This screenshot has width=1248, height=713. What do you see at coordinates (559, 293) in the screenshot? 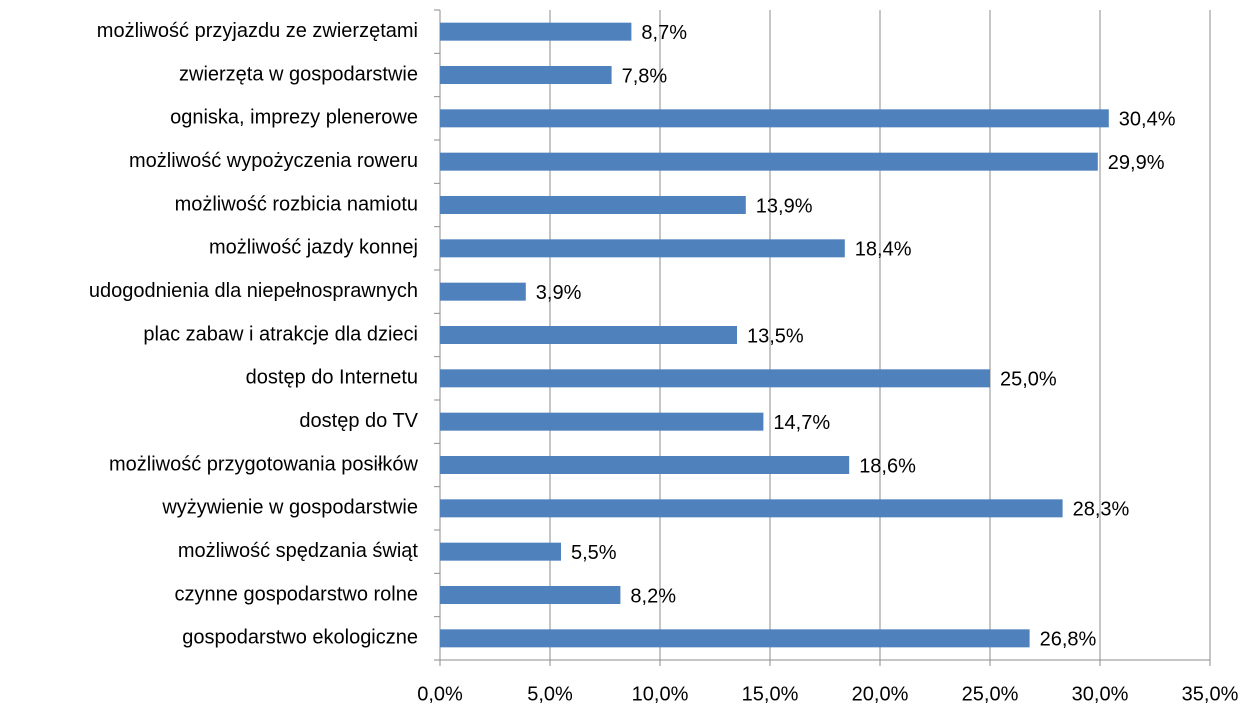
I see `data-label: 3,9%` at bounding box center [559, 293].